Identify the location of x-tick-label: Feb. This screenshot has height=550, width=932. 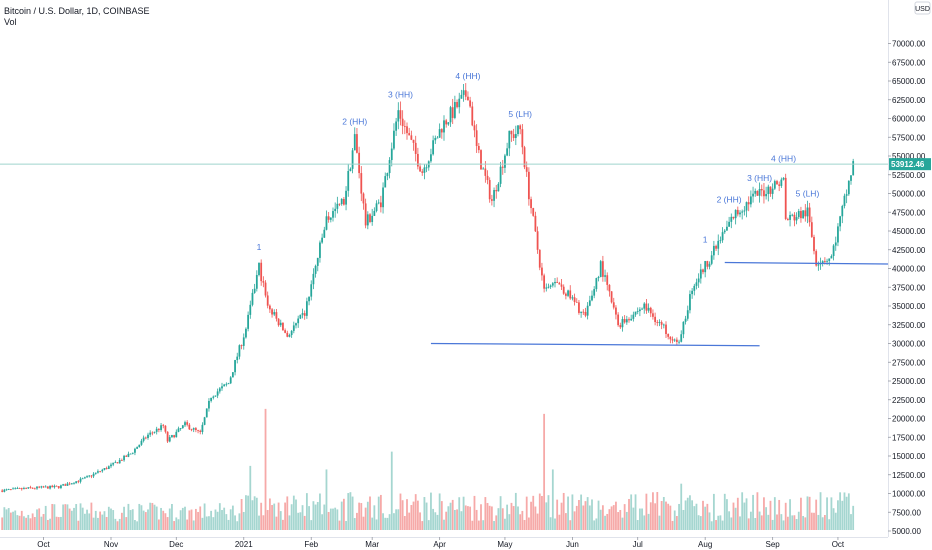
(311, 544).